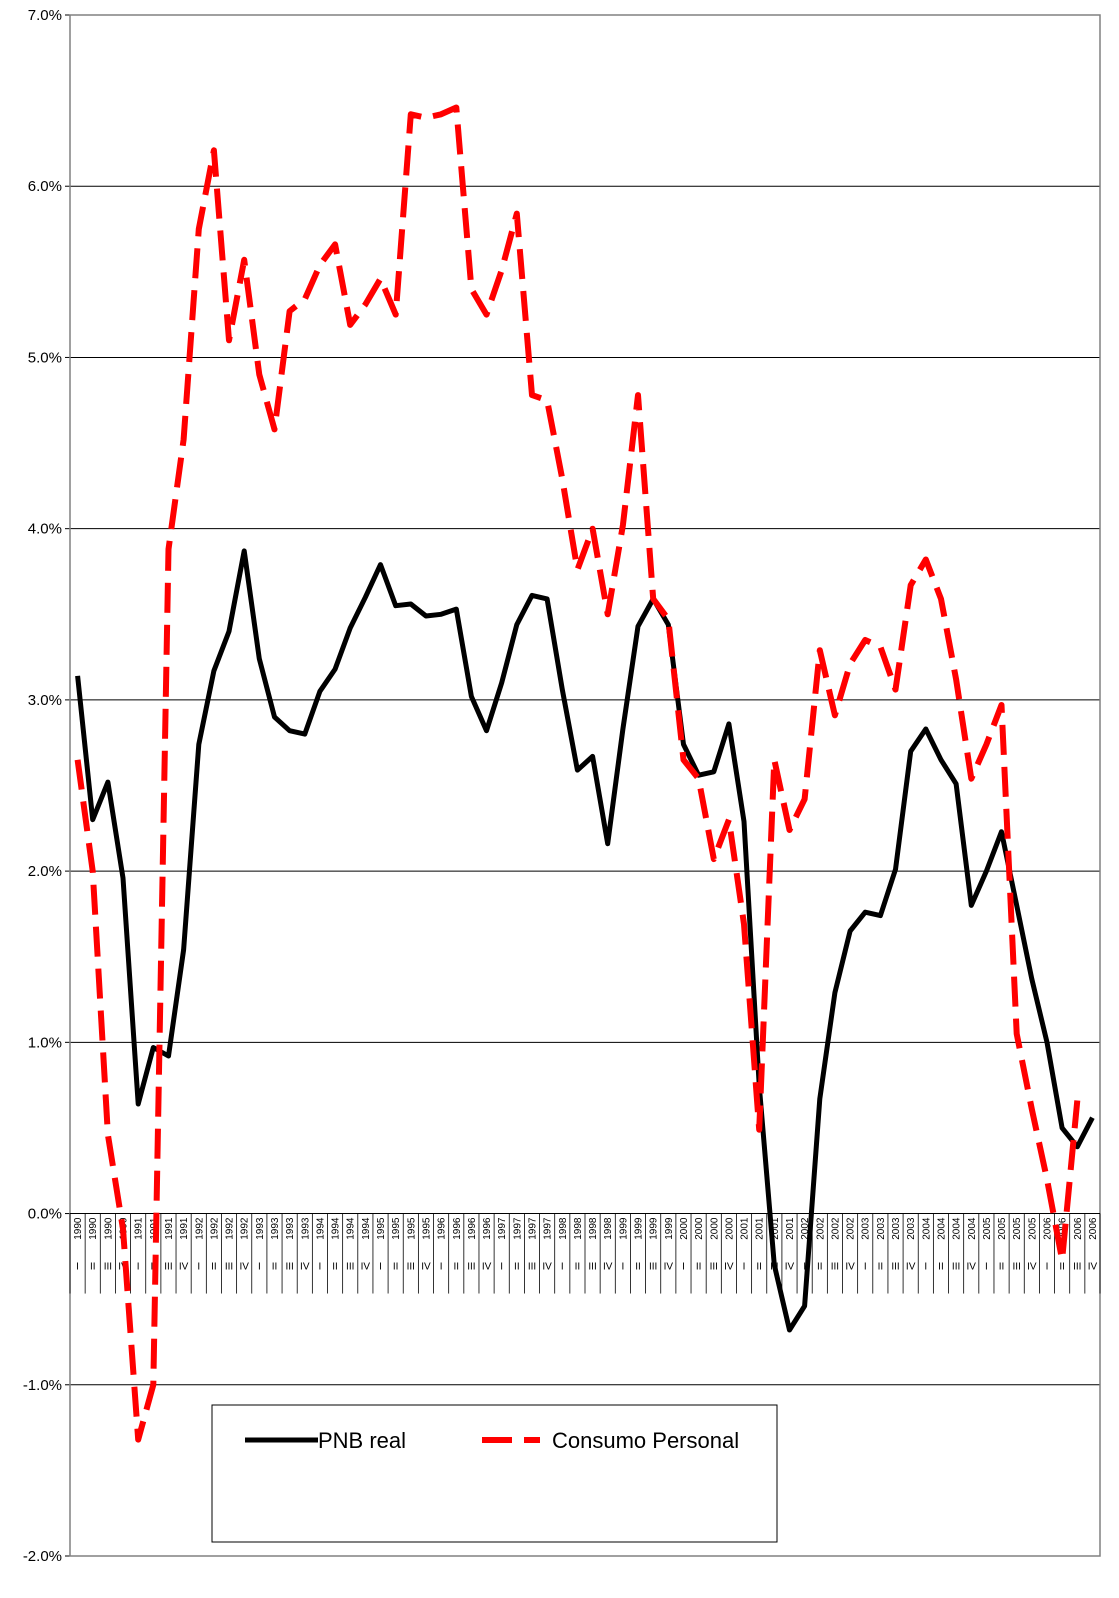 Image resolution: width=1119 pixels, height=1598 pixels. Describe the element at coordinates (42, 1385) in the screenshot. I see `y-tick-label: -1.0%` at that location.